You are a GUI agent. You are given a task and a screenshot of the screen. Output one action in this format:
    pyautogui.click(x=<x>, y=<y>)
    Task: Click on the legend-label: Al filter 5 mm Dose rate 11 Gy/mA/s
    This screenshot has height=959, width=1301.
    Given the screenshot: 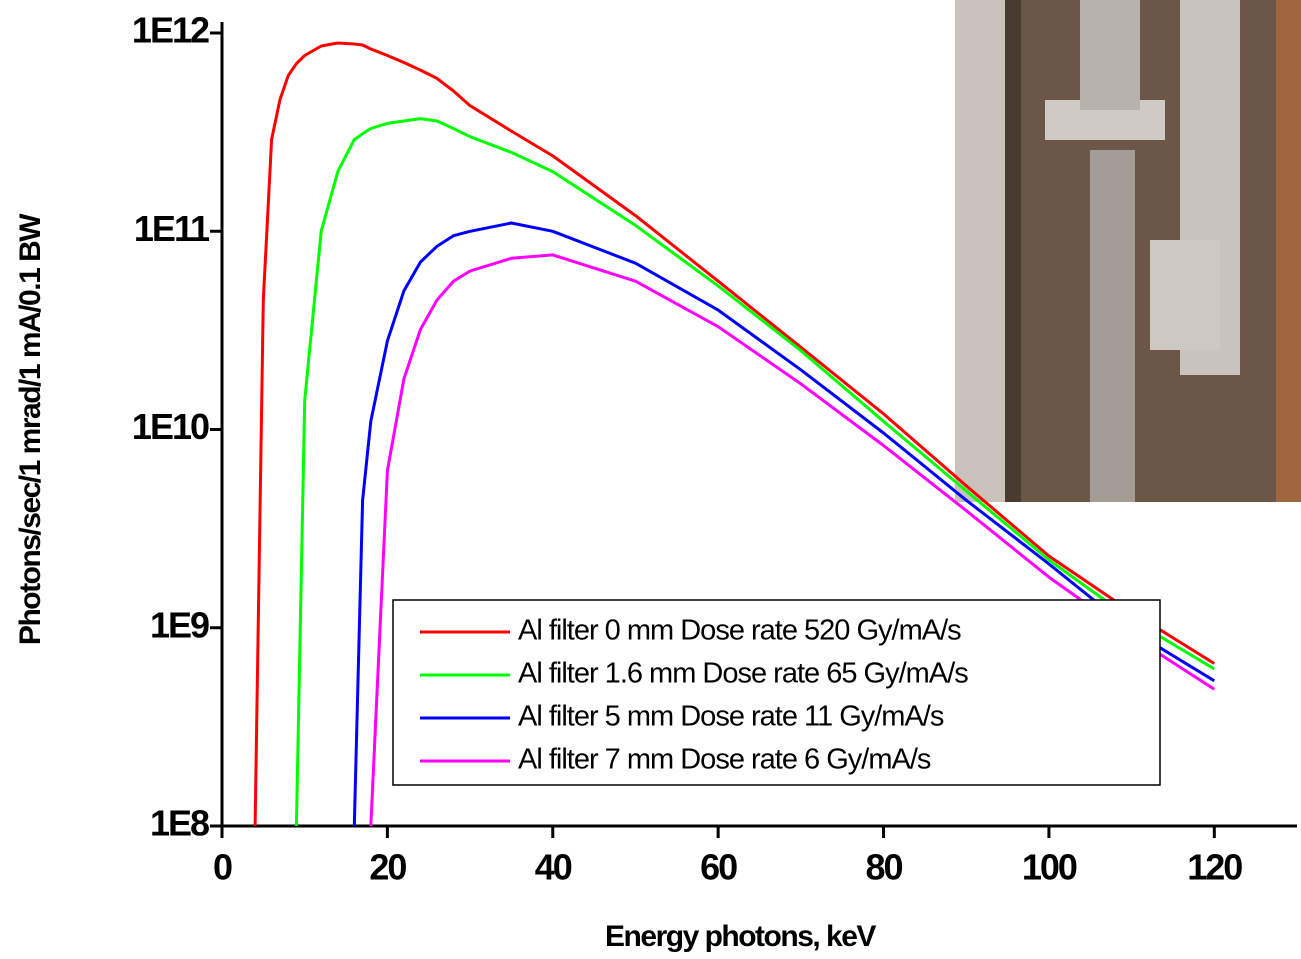 What is the action you would take?
    pyautogui.click(x=731, y=717)
    